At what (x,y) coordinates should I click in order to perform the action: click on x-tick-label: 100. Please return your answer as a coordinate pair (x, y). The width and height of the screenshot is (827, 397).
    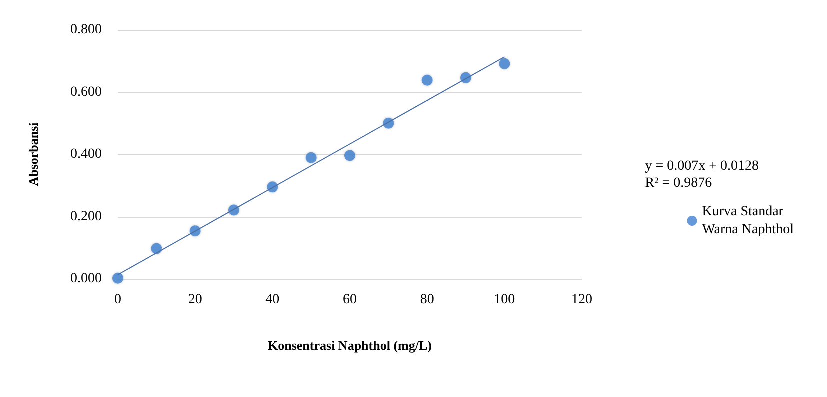
    Looking at the image, I should click on (505, 300).